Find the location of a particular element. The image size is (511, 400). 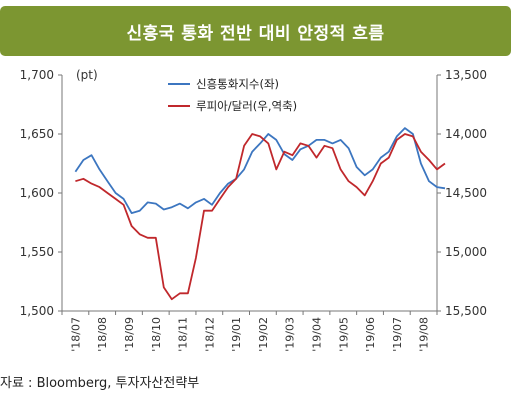

left-tick-label: 1,500 is located at coordinates (37, 311).